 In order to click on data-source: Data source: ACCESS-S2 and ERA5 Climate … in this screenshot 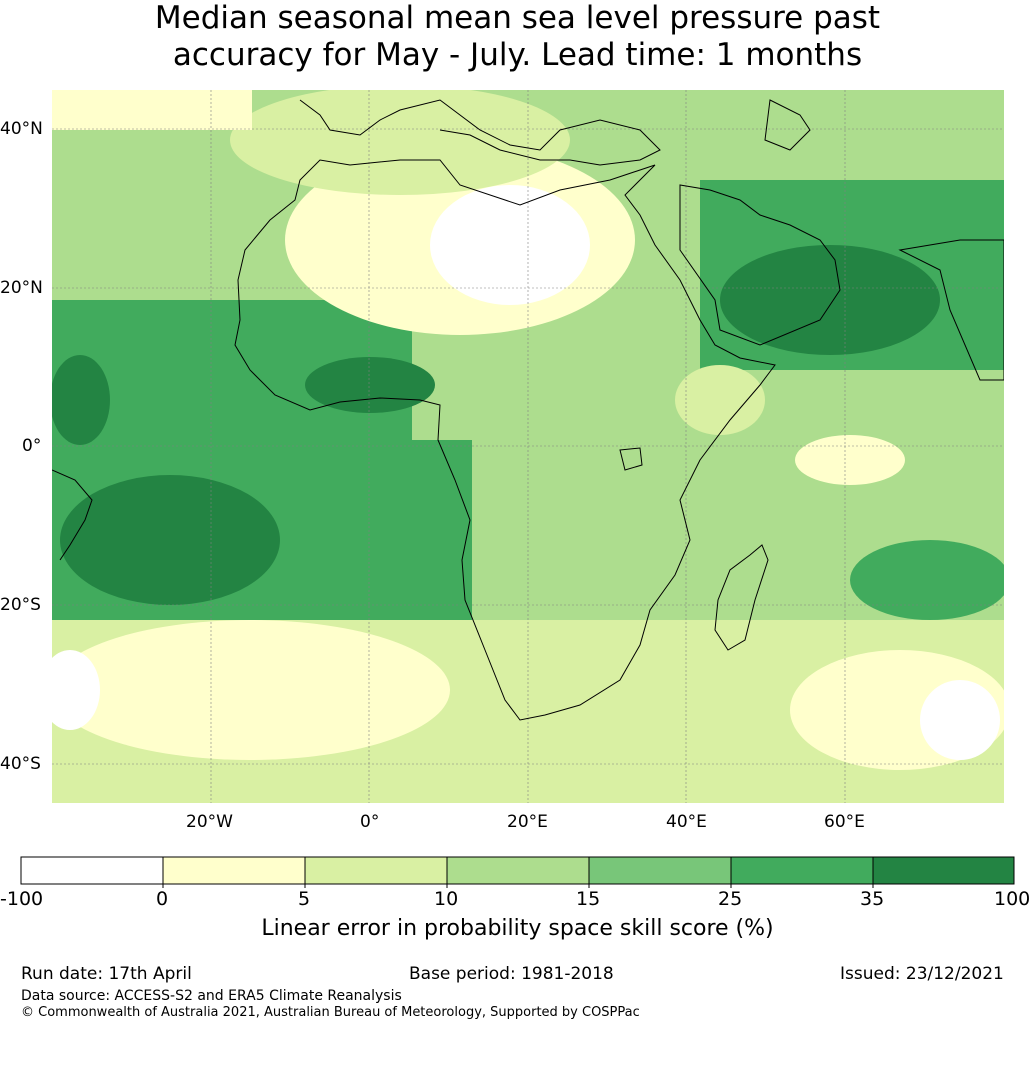, I will do `click(211, 996)`.